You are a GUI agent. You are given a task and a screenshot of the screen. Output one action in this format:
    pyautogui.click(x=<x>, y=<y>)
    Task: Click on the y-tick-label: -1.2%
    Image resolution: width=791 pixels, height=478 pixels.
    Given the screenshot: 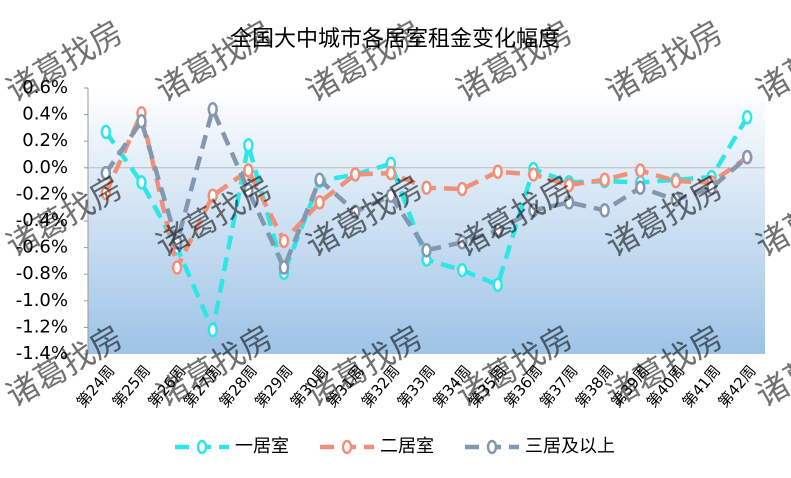 What is the action you would take?
    pyautogui.click(x=42, y=326)
    